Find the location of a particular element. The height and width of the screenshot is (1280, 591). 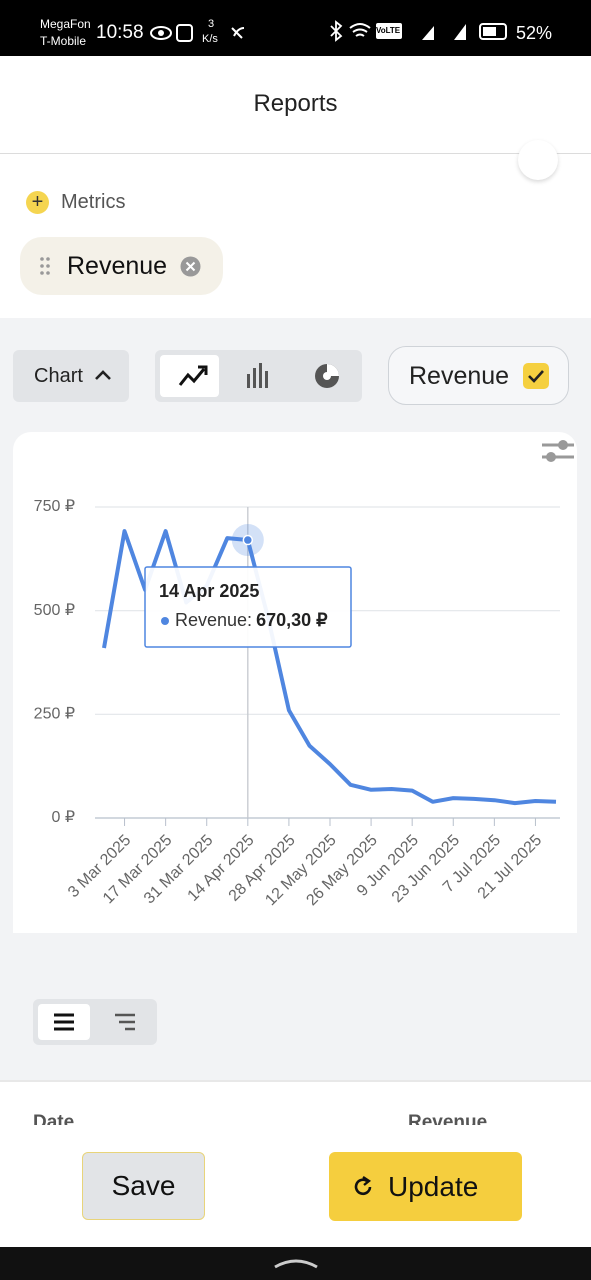

y-tick-label: 0 ₽ is located at coordinates (63, 817).